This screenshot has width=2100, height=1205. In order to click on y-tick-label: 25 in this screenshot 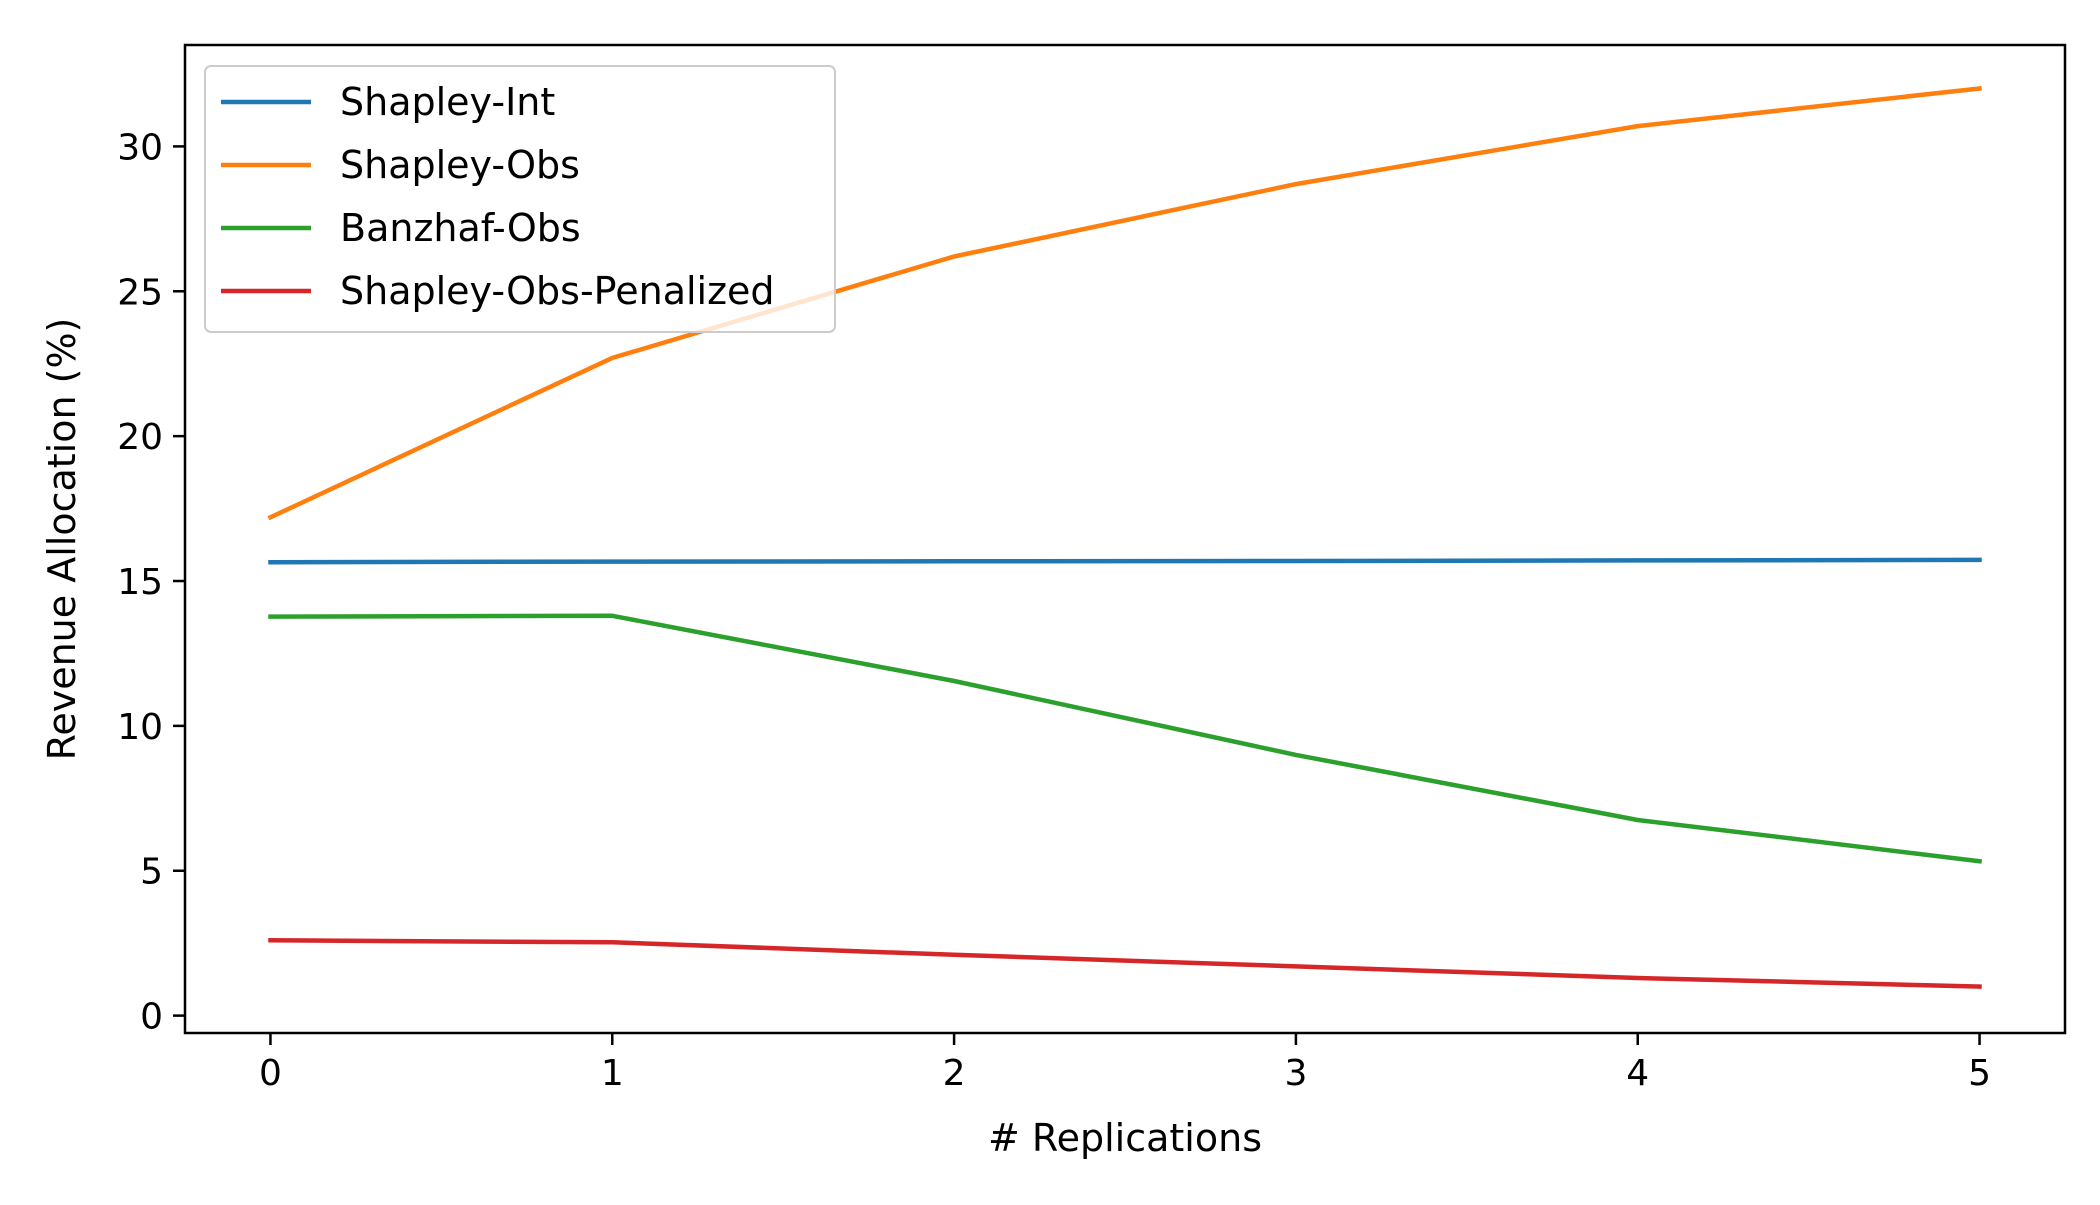, I will do `click(140, 292)`.